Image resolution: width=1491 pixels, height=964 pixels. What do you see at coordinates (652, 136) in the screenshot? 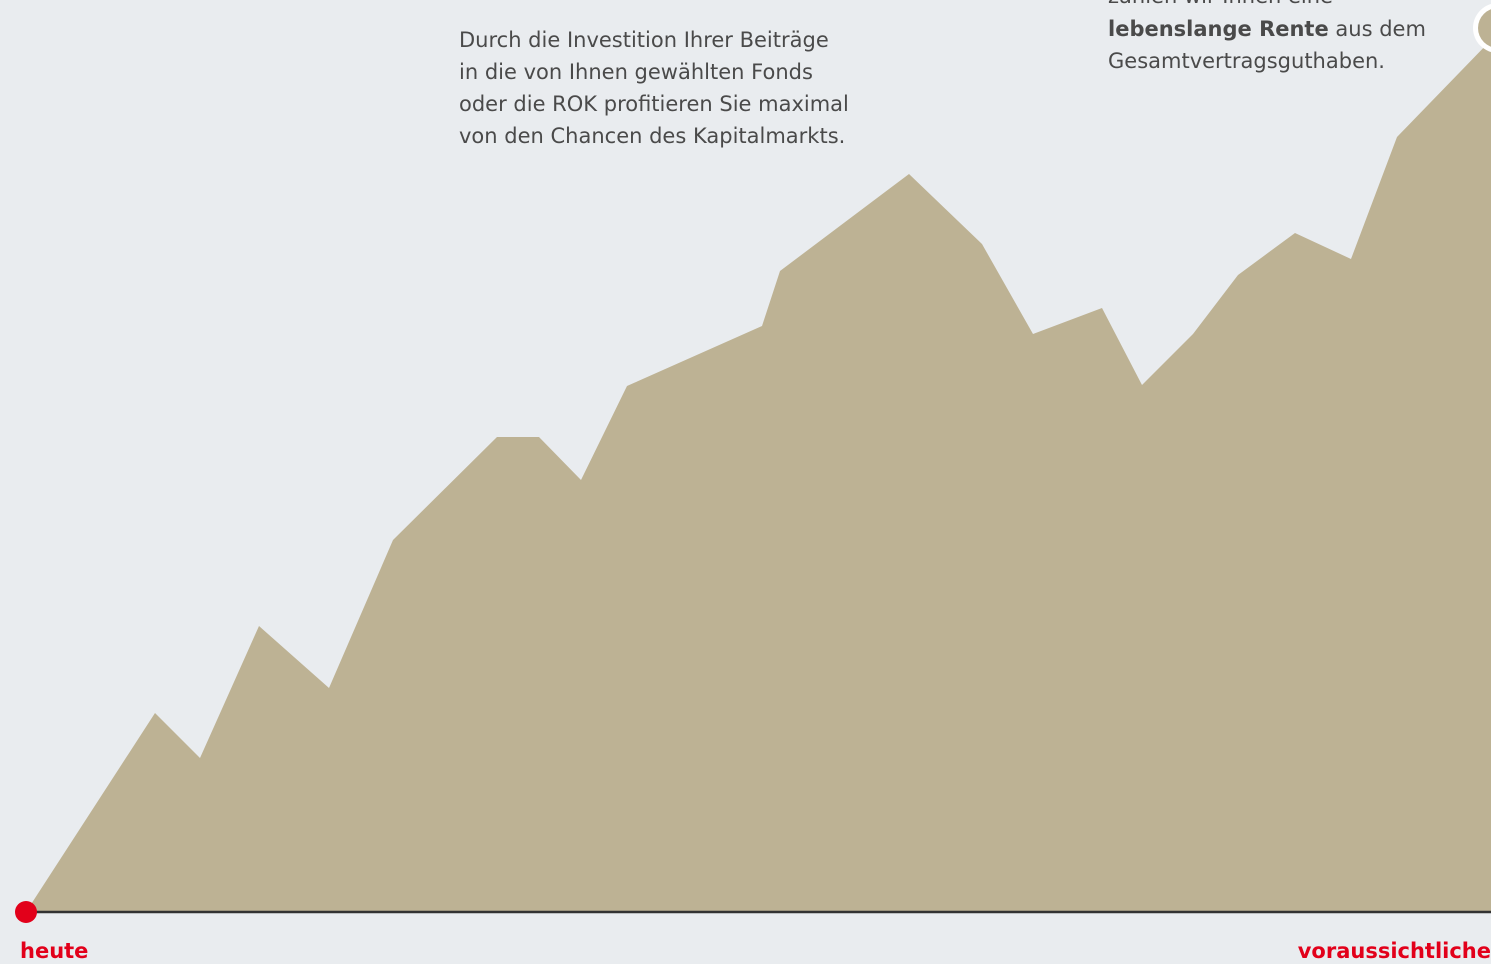
I see `investment-line: von den Chancen des Kapitalmarkts.` at bounding box center [652, 136].